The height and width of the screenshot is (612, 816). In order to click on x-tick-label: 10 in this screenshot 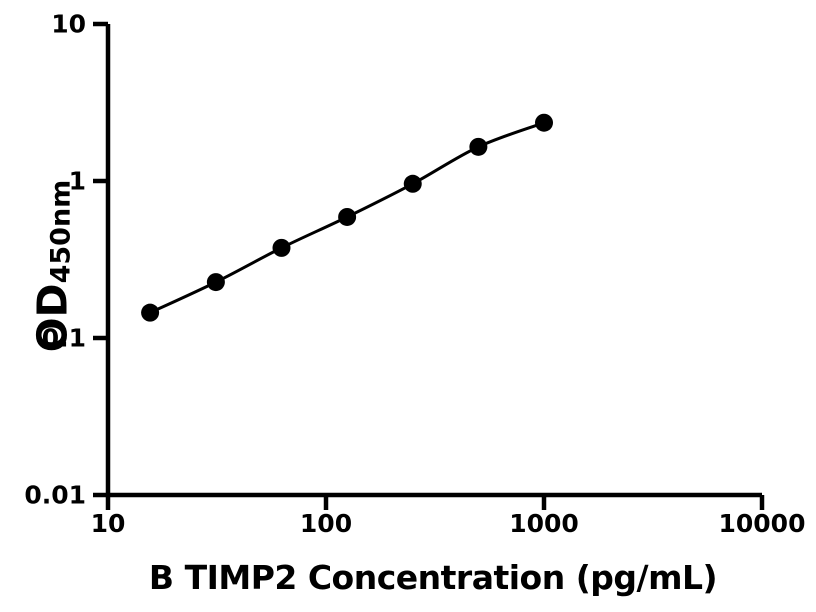, I will do `click(108, 523)`.